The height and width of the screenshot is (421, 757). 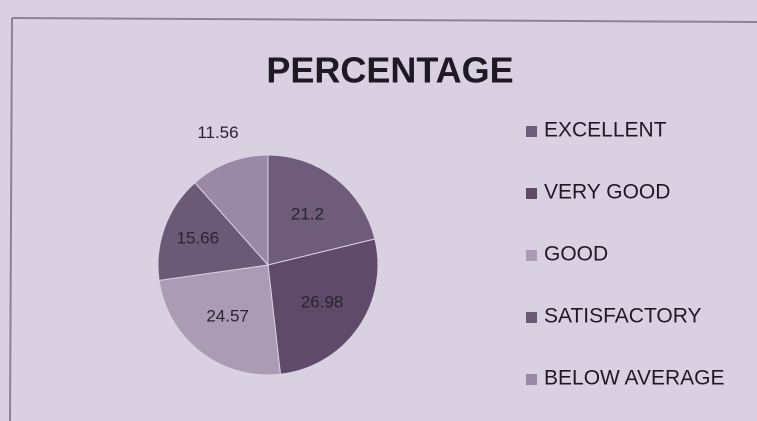 What do you see at coordinates (607, 192) in the screenshot?
I see `legend-label: VERY GOOD` at bounding box center [607, 192].